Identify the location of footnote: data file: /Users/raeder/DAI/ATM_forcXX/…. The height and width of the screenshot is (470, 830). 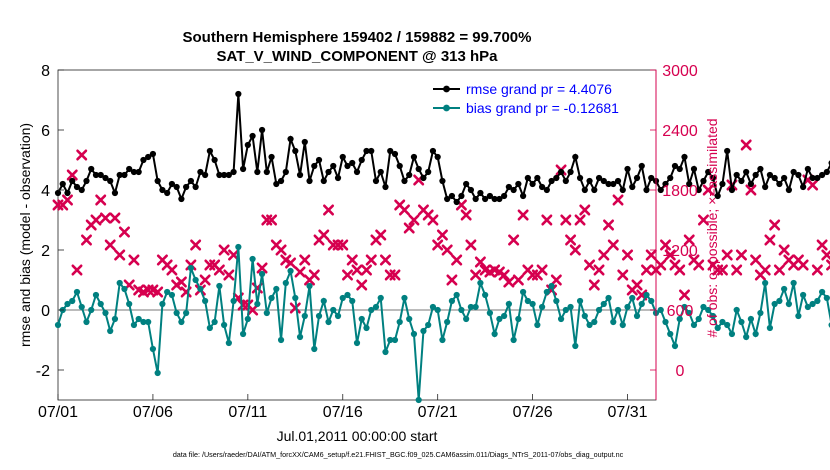
(398, 454).